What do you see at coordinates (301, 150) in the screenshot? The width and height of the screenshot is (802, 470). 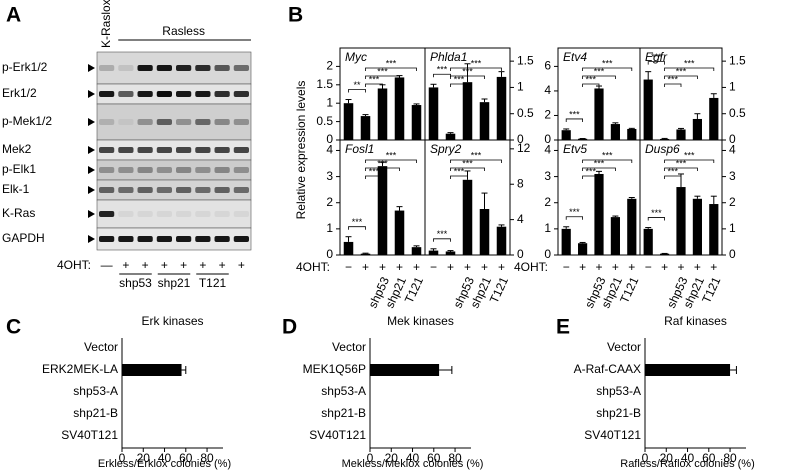 I see `y-axis-label: Relative expression levels` at bounding box center [301, 150].